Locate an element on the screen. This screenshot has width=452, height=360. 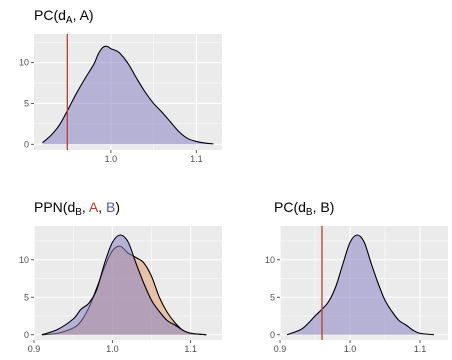
title-label-b: B is located at coordinates (110, 207).